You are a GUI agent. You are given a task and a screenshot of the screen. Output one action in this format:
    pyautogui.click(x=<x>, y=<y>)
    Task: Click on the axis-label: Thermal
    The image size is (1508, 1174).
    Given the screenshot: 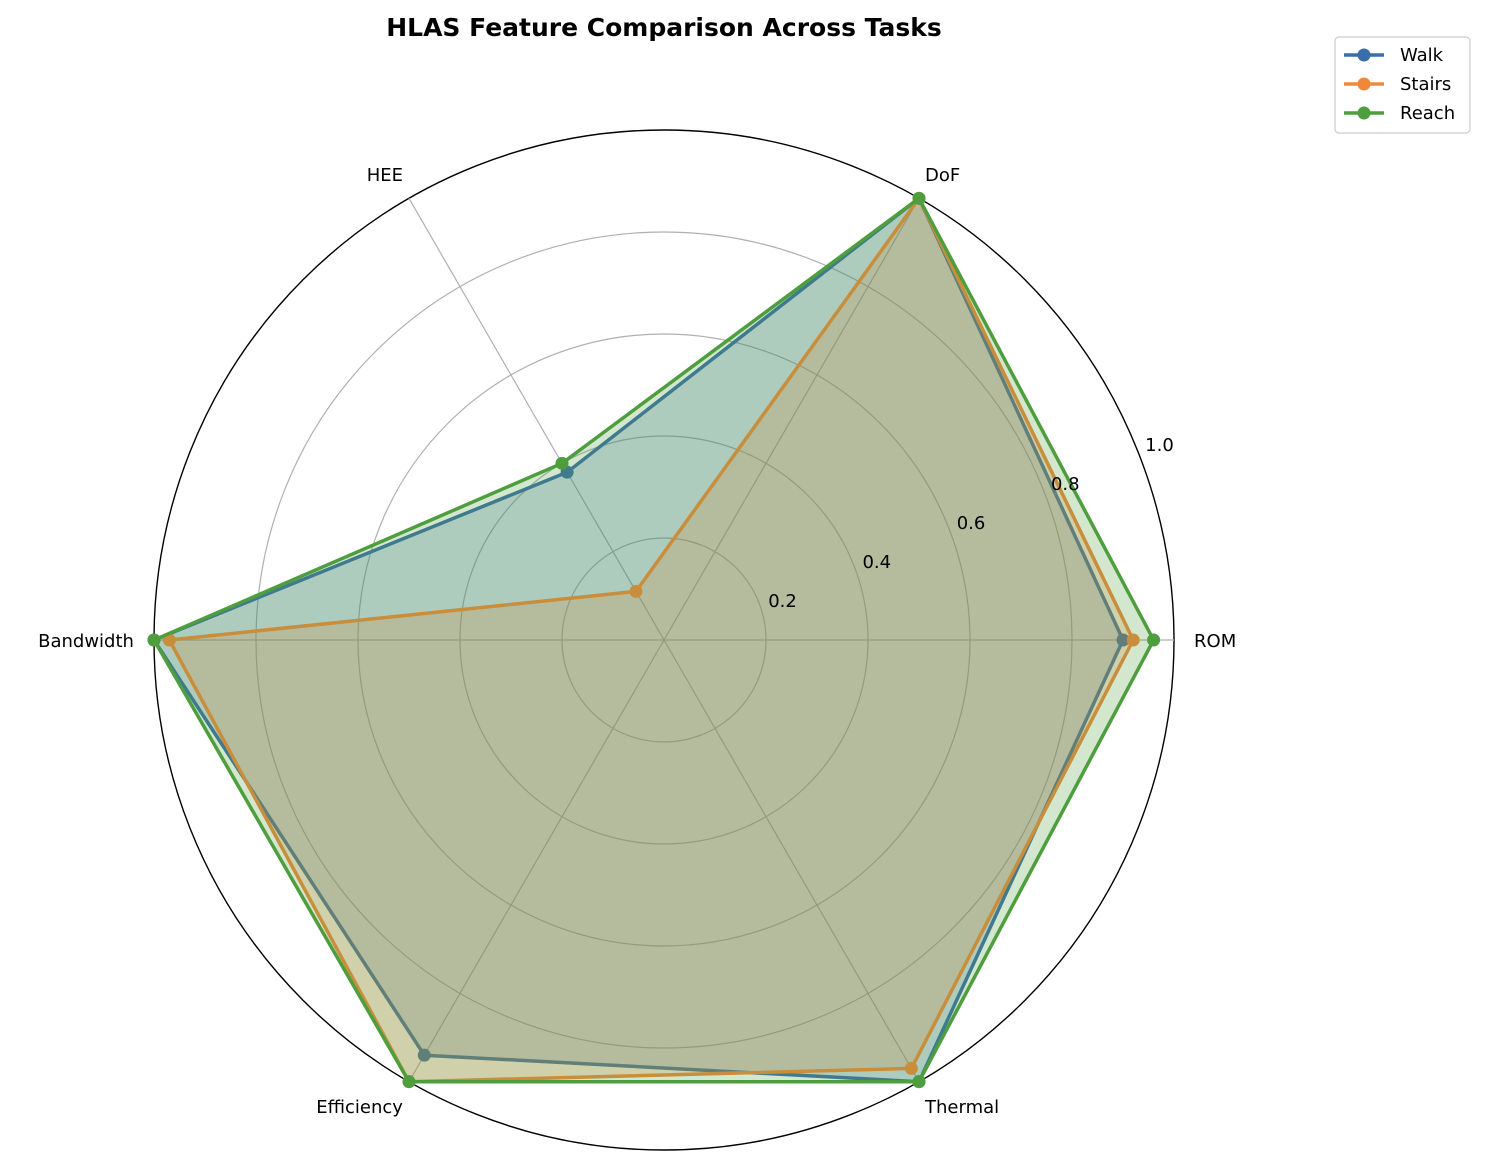 What is the action you would take?
    pyautogui.click(x=961, y=1107)
    